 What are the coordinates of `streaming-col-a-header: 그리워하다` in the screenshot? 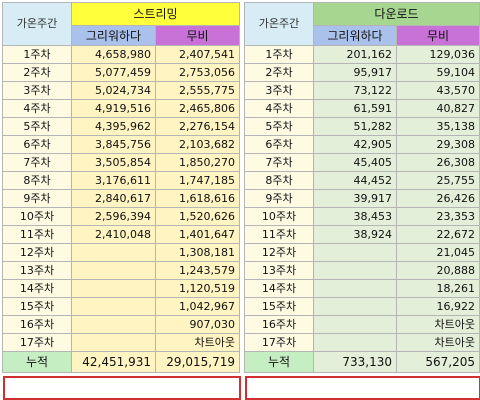 It's located at (113, 35).